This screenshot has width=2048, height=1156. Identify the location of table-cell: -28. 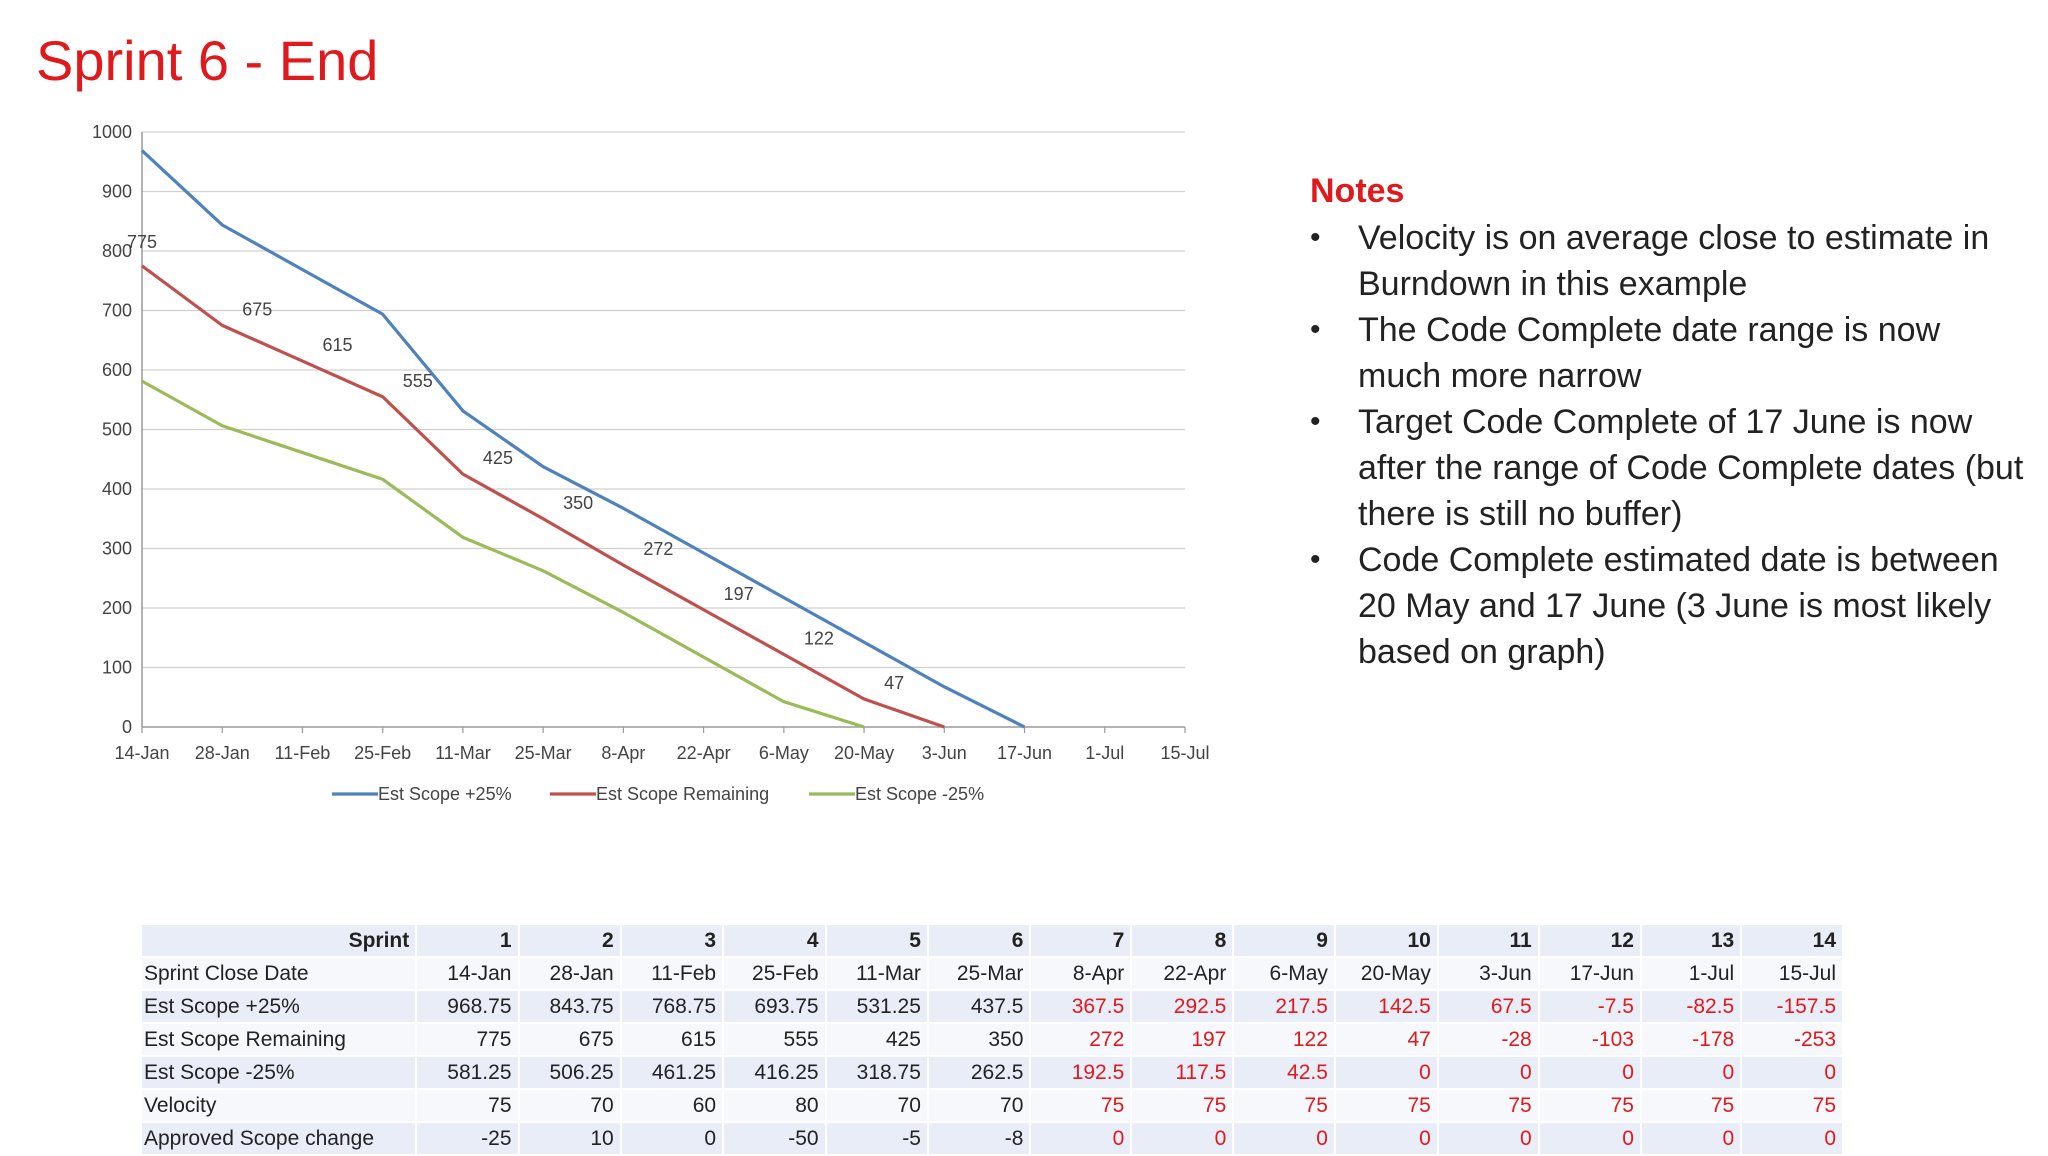
(1488, 1039).